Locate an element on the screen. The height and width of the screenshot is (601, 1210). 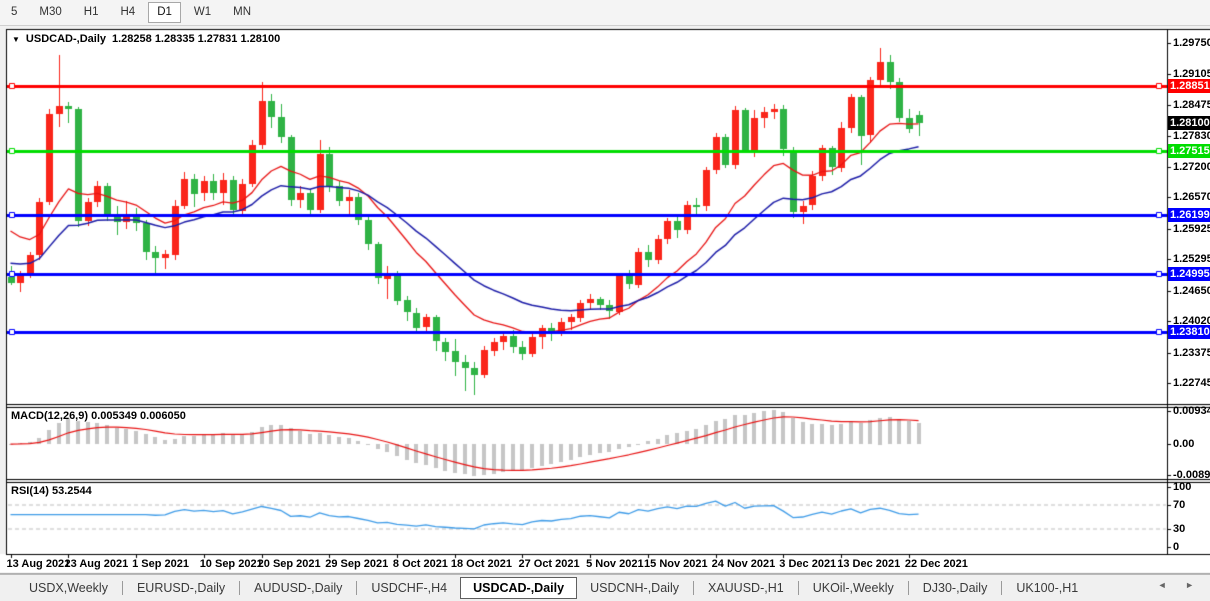
timeframe-toolbar: 5 M30 H1 H4 D1 W1 MN is located at coordinates (605, 13).